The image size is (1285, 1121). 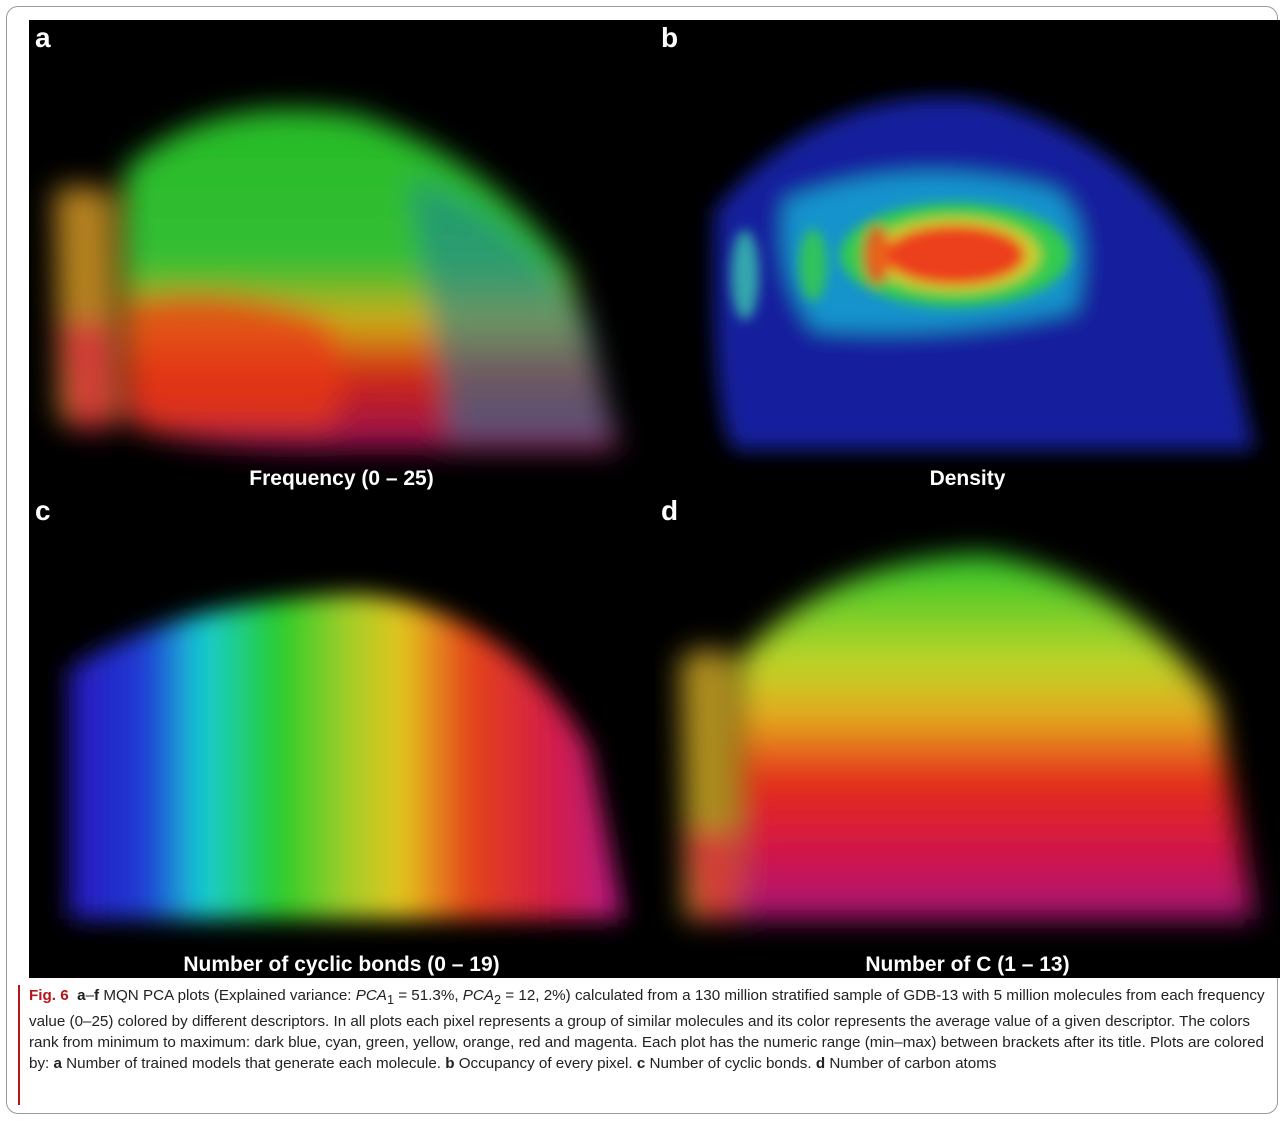 What do you see at coordinates (967, 478) in the screenshot?
I see `panel-title: Density` at bounding box center [967, 478].